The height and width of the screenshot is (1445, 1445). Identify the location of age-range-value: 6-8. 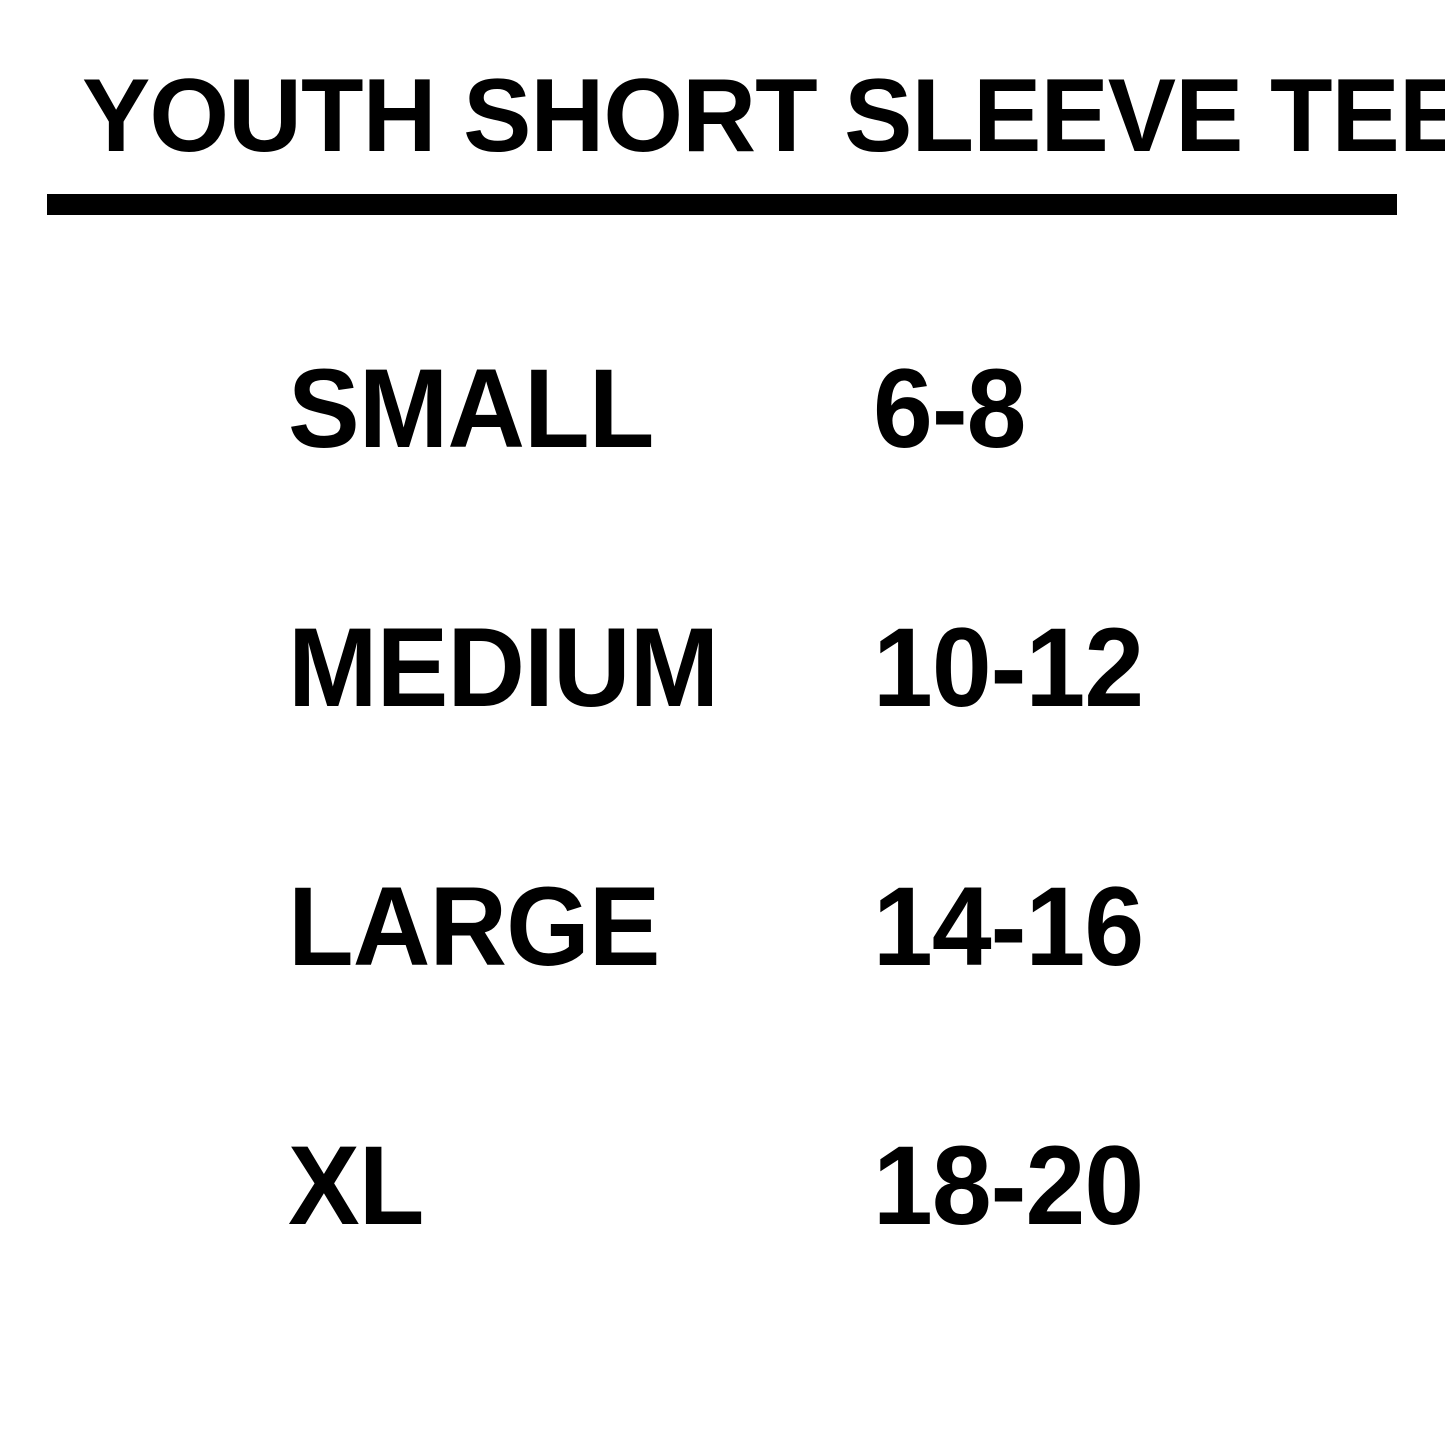
(949, 408).